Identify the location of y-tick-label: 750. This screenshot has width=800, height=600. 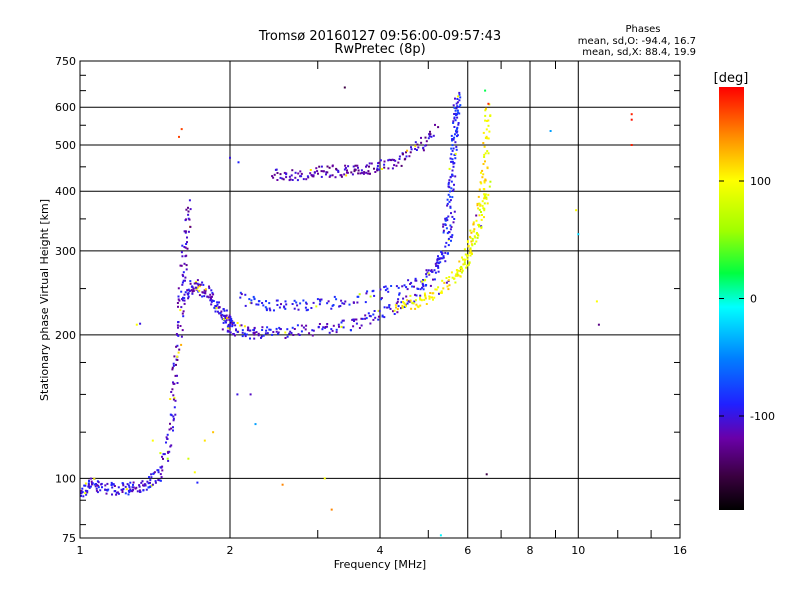
(65, 61).